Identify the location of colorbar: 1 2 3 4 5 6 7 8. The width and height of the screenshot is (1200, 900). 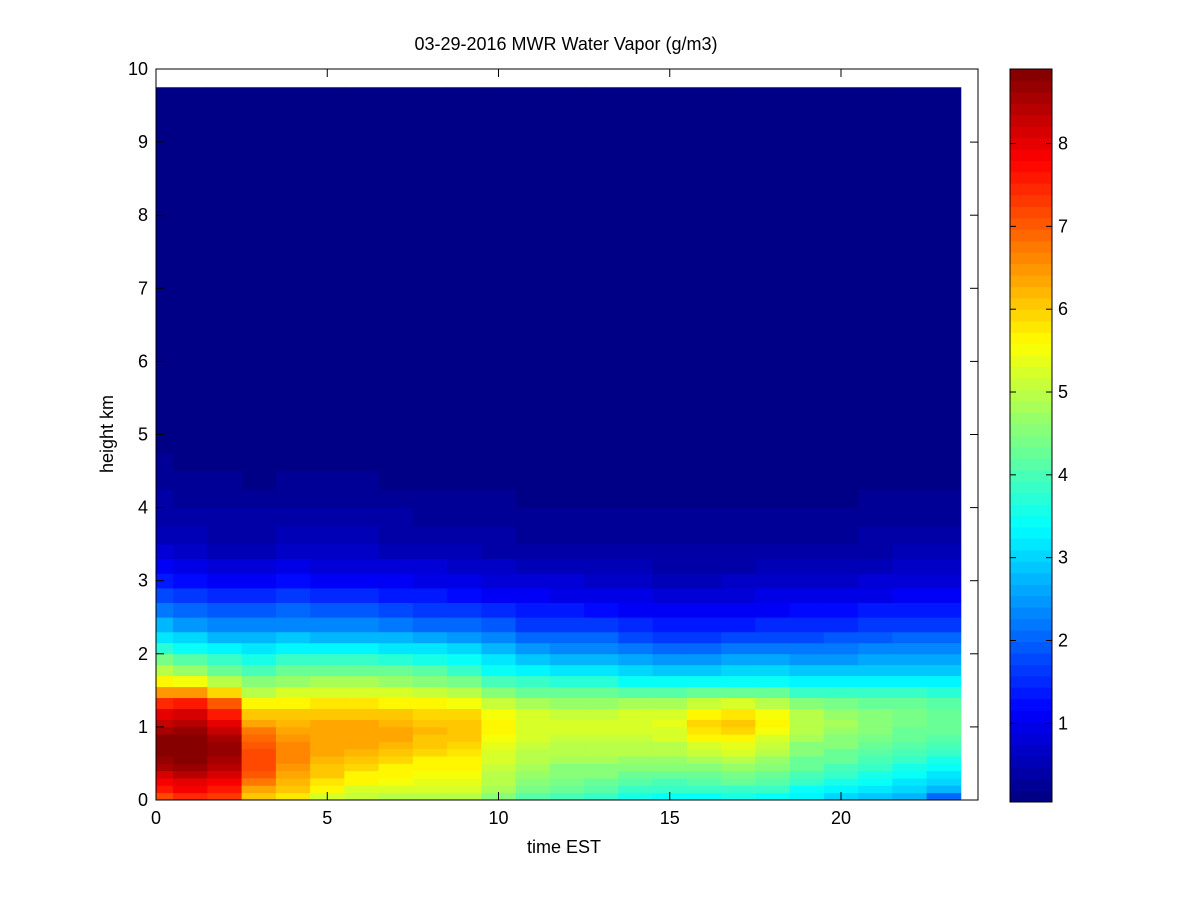
(1038, 435).